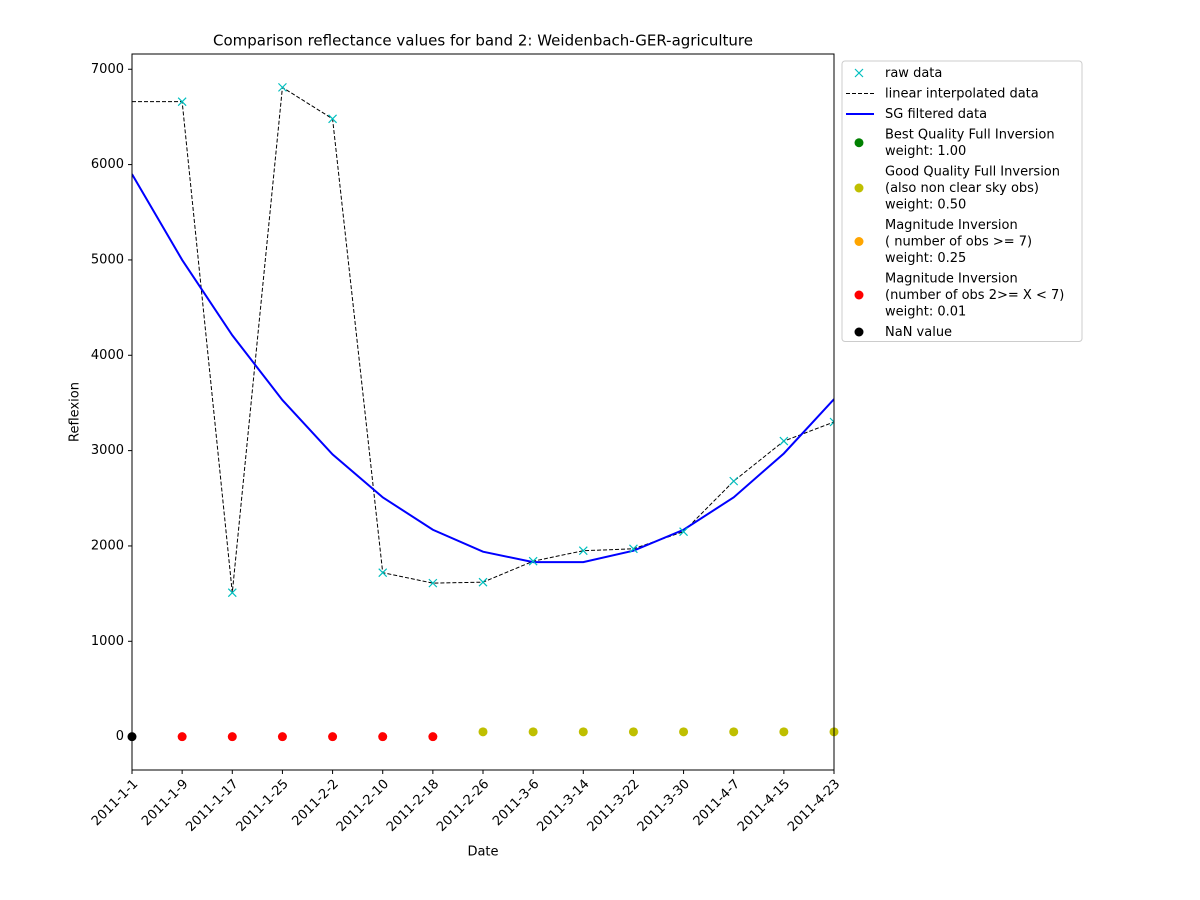 The width and height of the screenshot is (1200, 900). I want to click on legend-label: NaN value, so click(918, 332).